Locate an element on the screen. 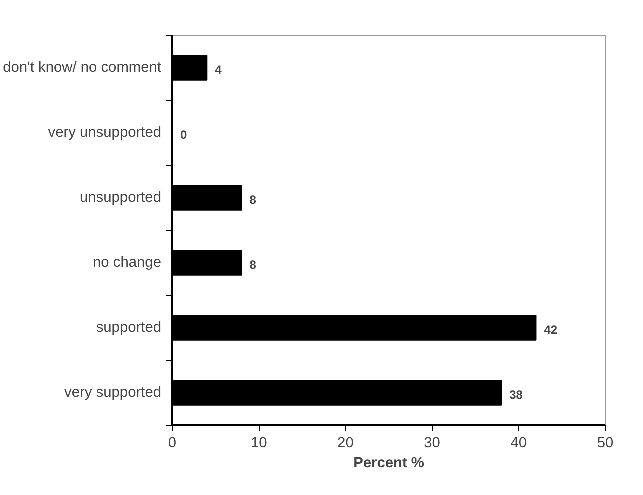  x-tick-label: 10 is located at coordinates (259, 444).